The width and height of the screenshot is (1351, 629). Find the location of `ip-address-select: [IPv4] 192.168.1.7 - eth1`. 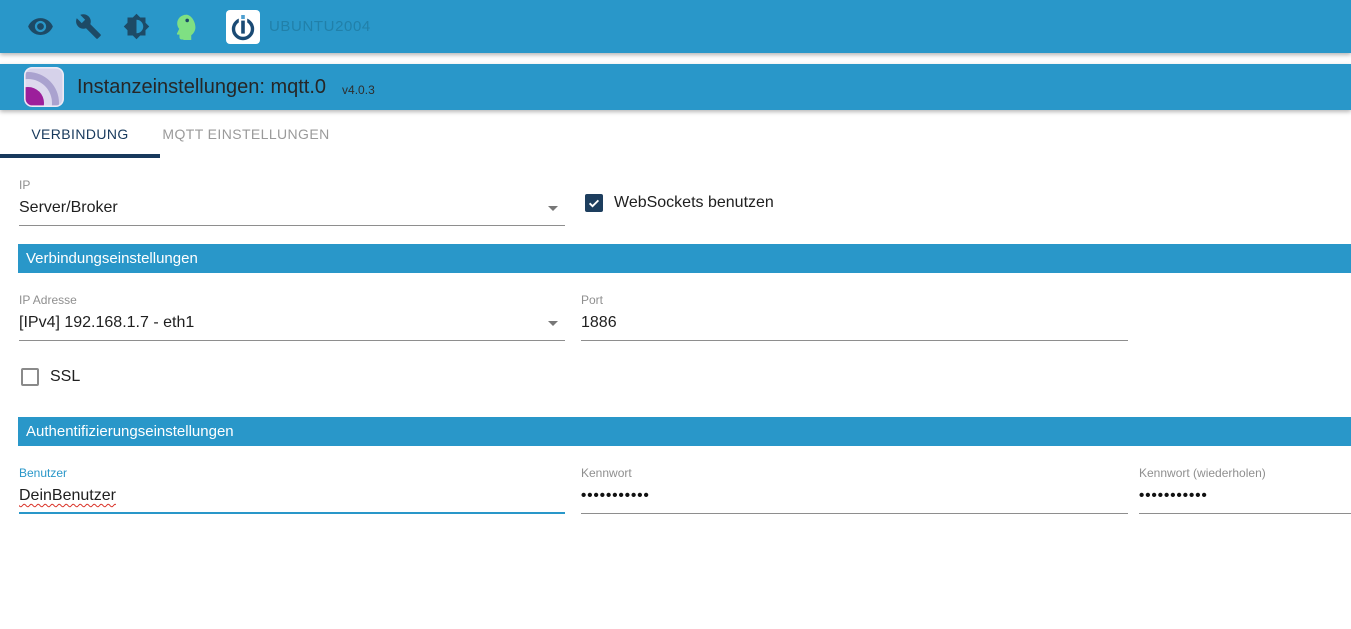

ip-address-select: [IPv4] 192.168.1.7 - eth1 is located at coordinates (292, 327).